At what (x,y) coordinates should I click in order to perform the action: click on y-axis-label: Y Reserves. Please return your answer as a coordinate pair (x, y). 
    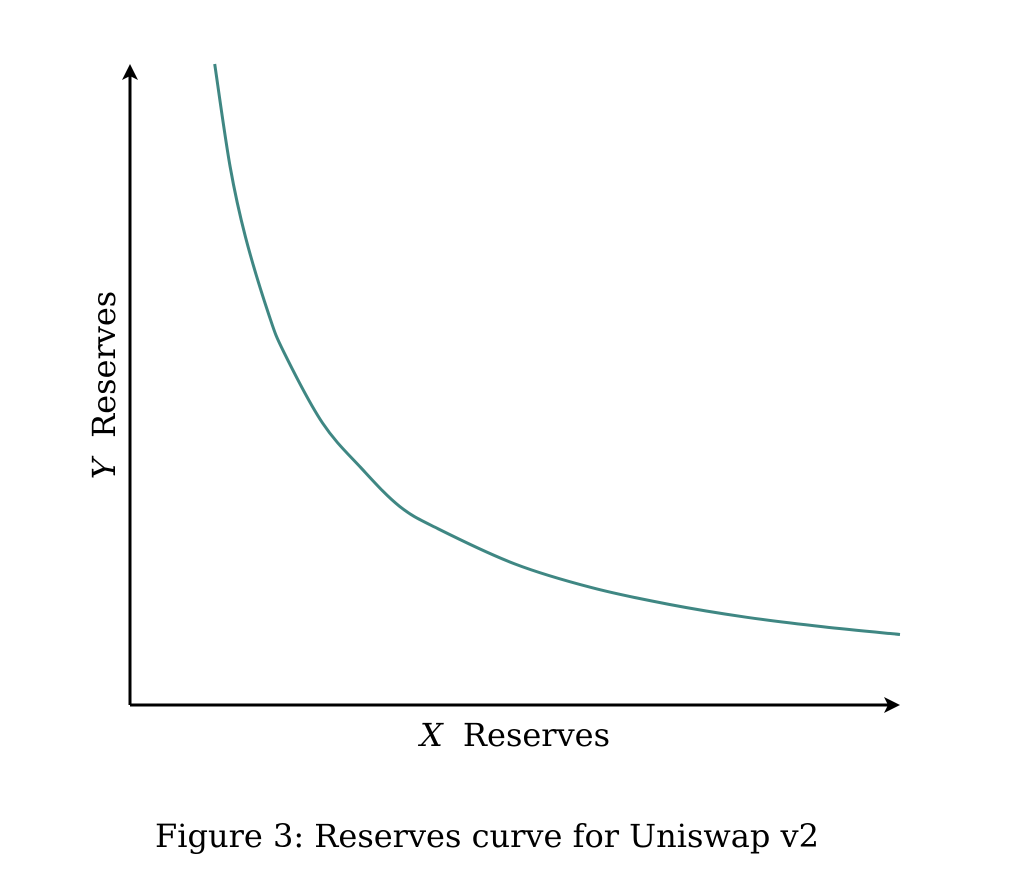
    Looking at the image, I should click on (104, 385).